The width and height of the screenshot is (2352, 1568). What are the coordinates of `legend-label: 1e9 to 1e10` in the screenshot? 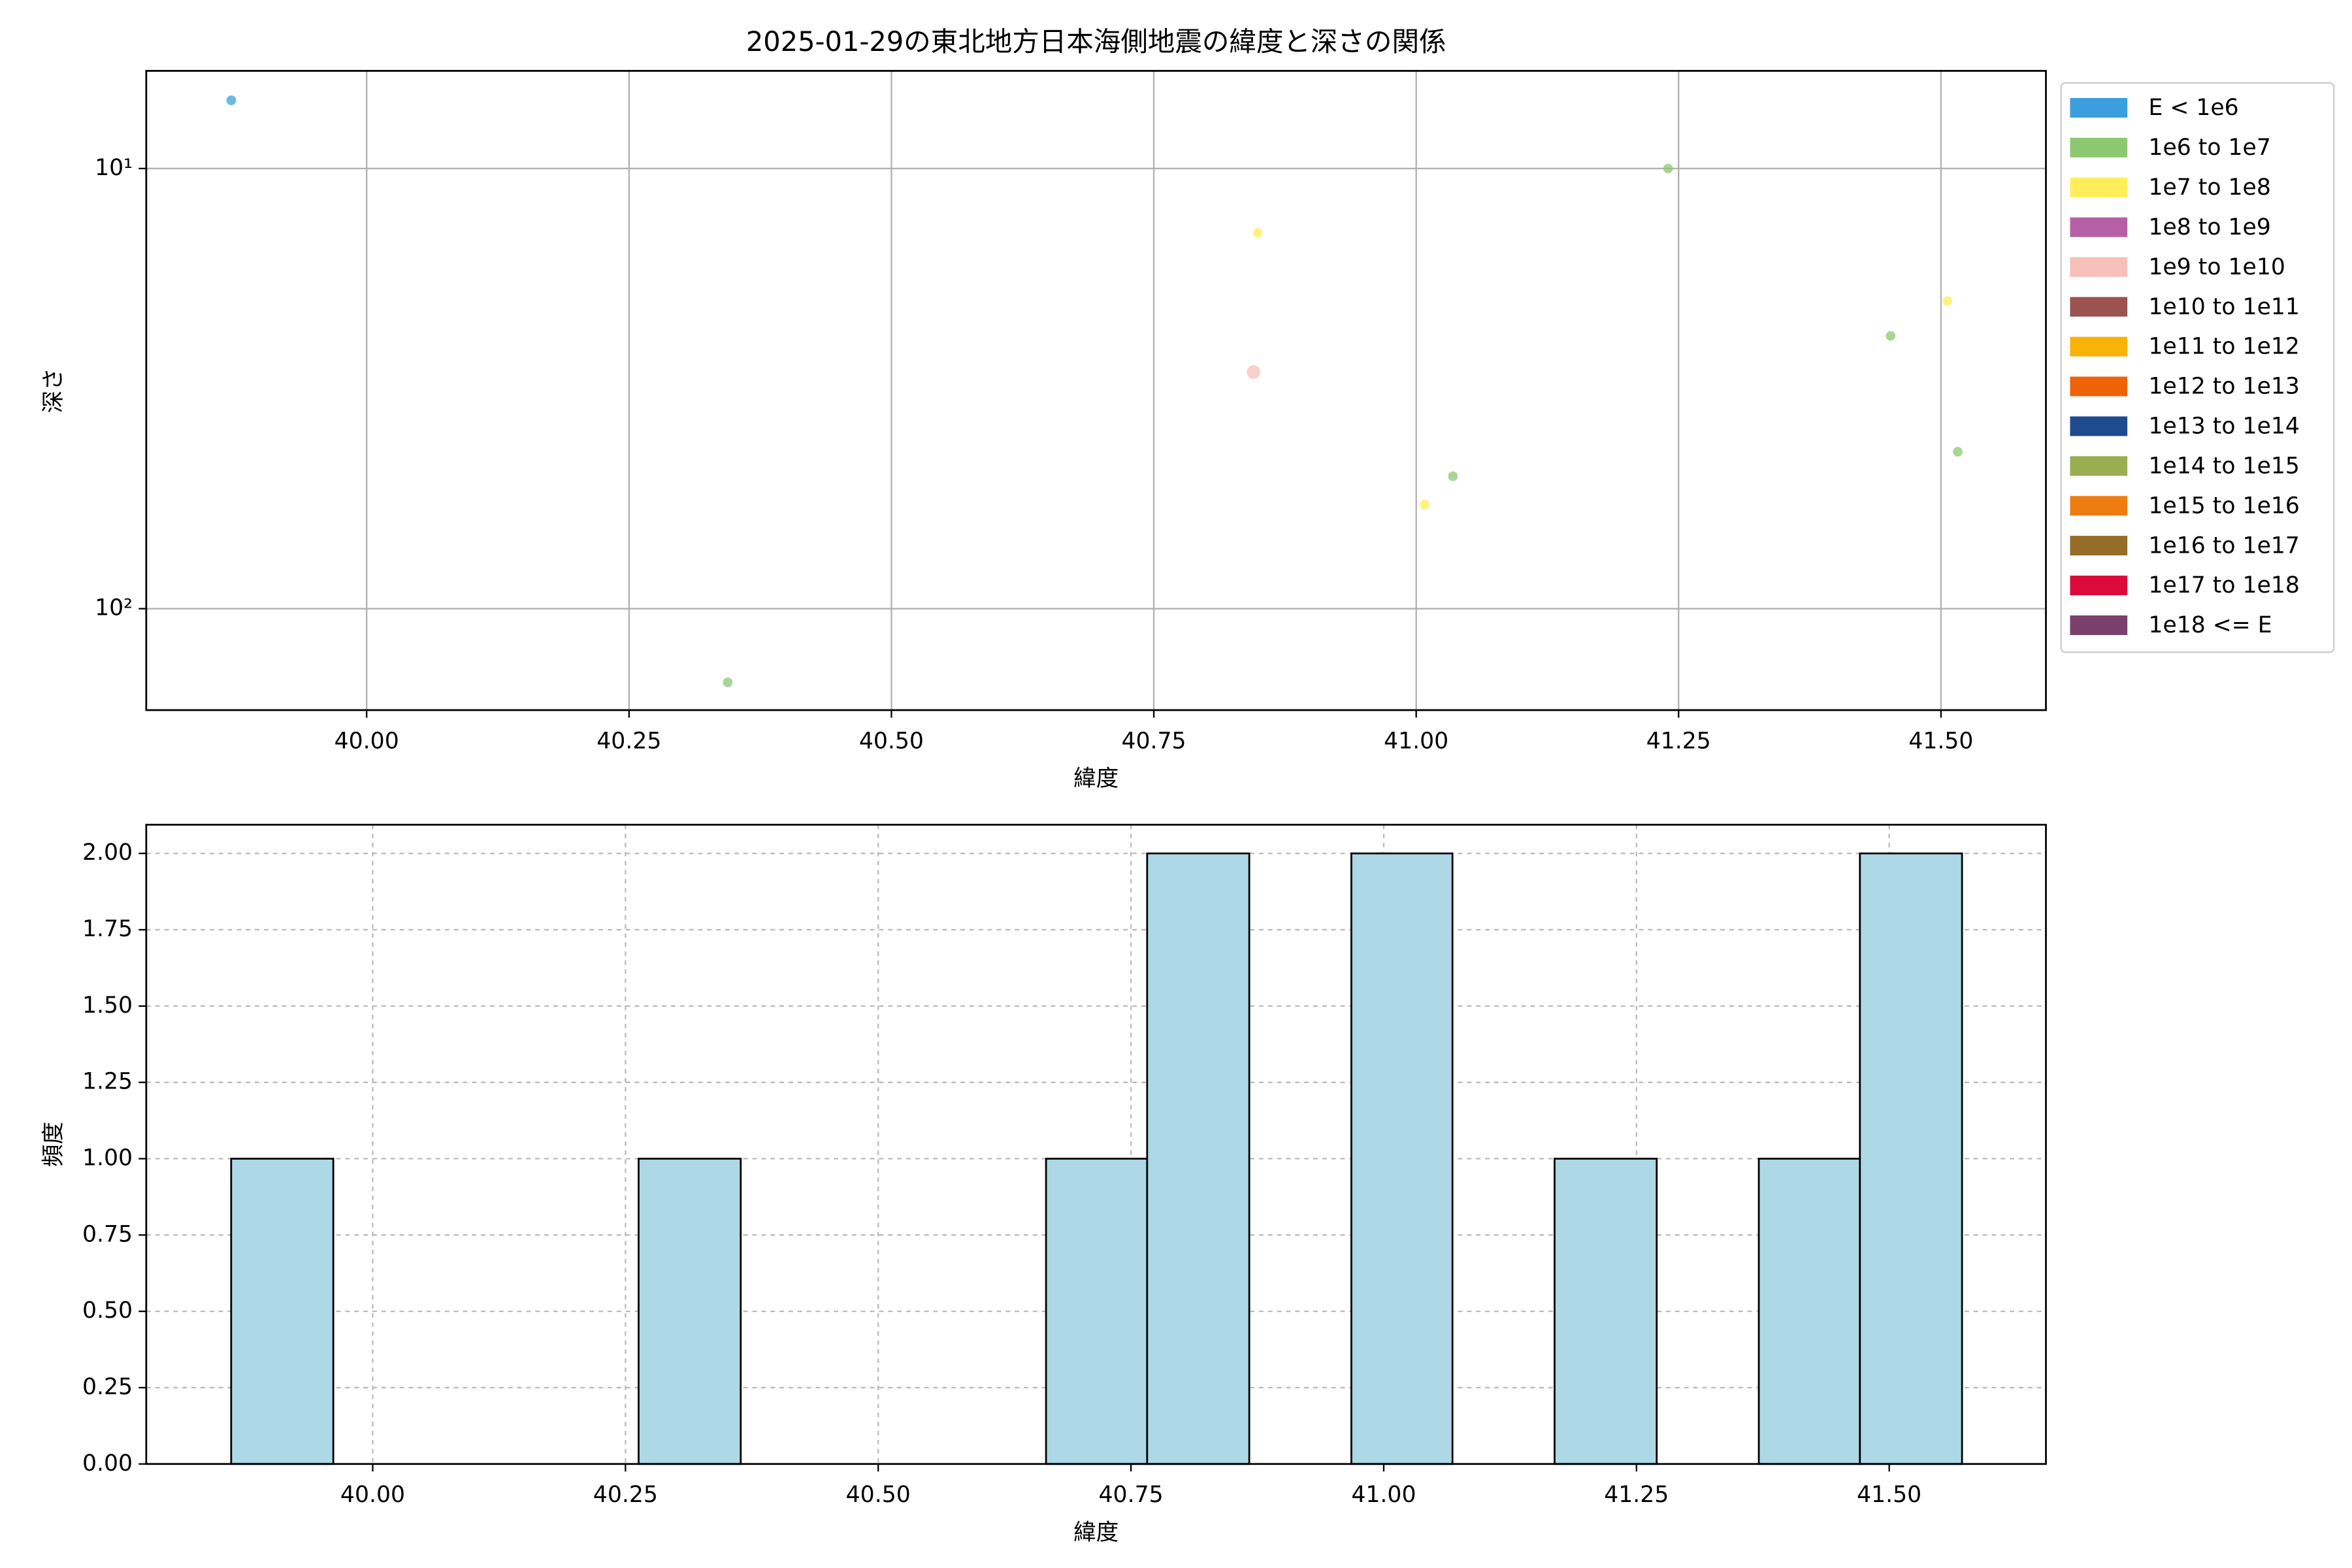 It's located at (2216, 267).